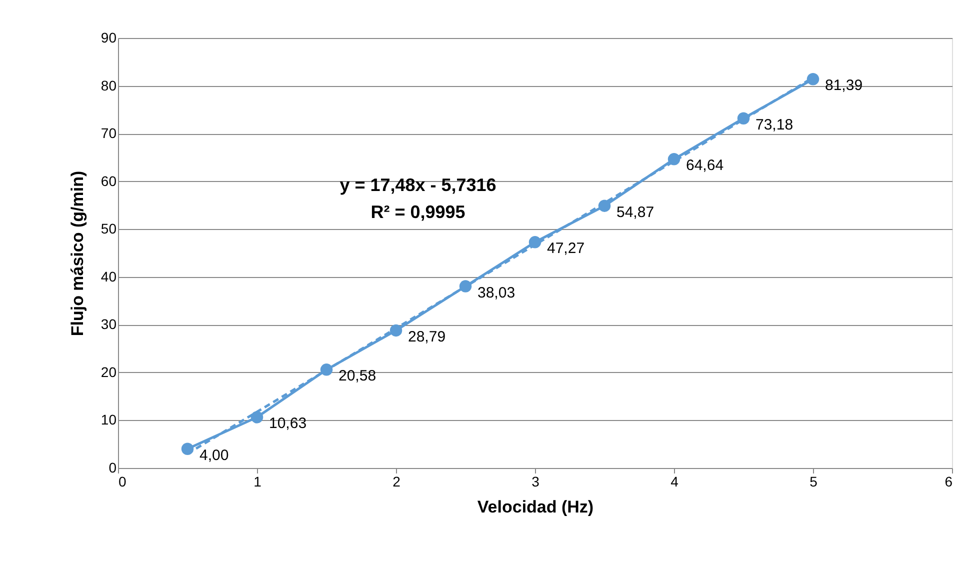  Describe the element at coordinates (108, 324) in the screenshot. I see `y-tick-label: 30` at that location.